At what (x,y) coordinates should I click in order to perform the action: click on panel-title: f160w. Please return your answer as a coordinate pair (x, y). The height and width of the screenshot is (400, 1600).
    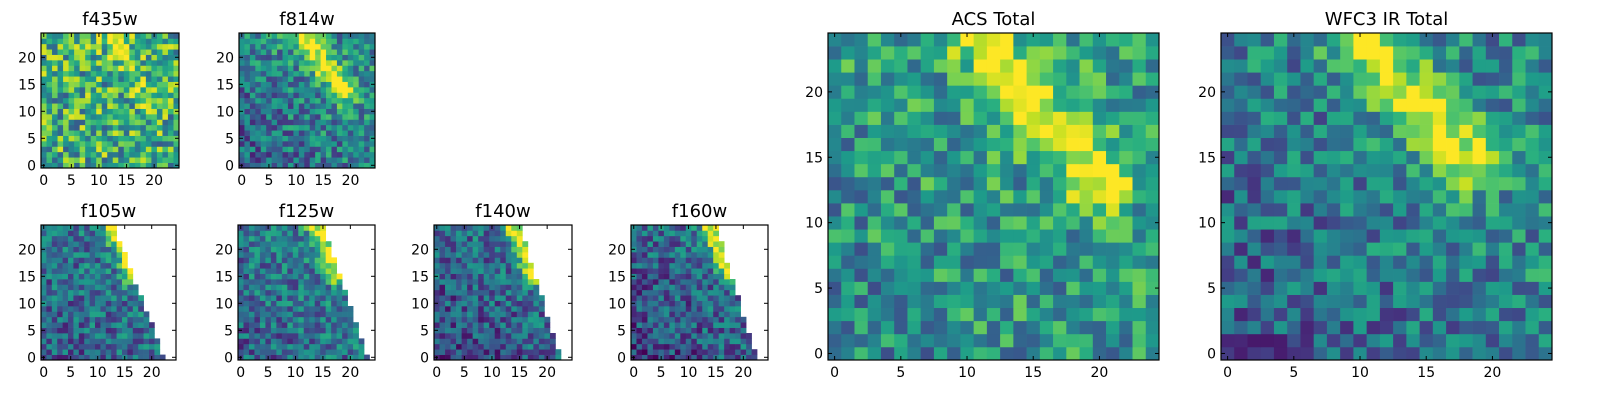
    Looking at the image, I should click on (699, 211).